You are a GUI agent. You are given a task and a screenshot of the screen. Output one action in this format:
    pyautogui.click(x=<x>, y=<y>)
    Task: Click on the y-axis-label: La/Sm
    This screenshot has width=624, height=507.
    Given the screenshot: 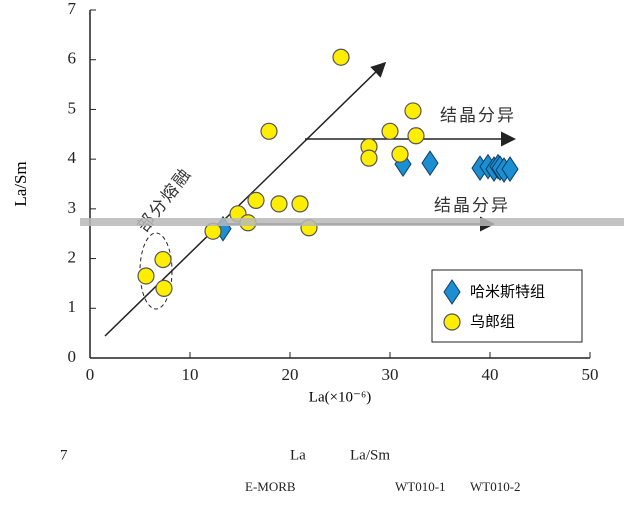 What is the action you would take?
    pyautogui.click(x=20, y=183)
    